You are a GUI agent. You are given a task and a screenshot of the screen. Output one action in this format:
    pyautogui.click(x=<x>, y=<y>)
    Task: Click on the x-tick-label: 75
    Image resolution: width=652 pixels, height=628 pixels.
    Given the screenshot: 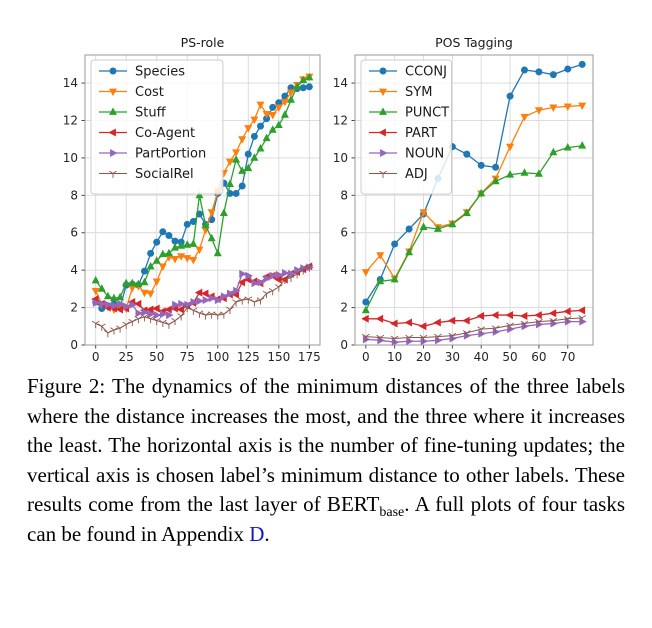 What is the action you would take?
    pyautogui.click(x=187, y=357)
    